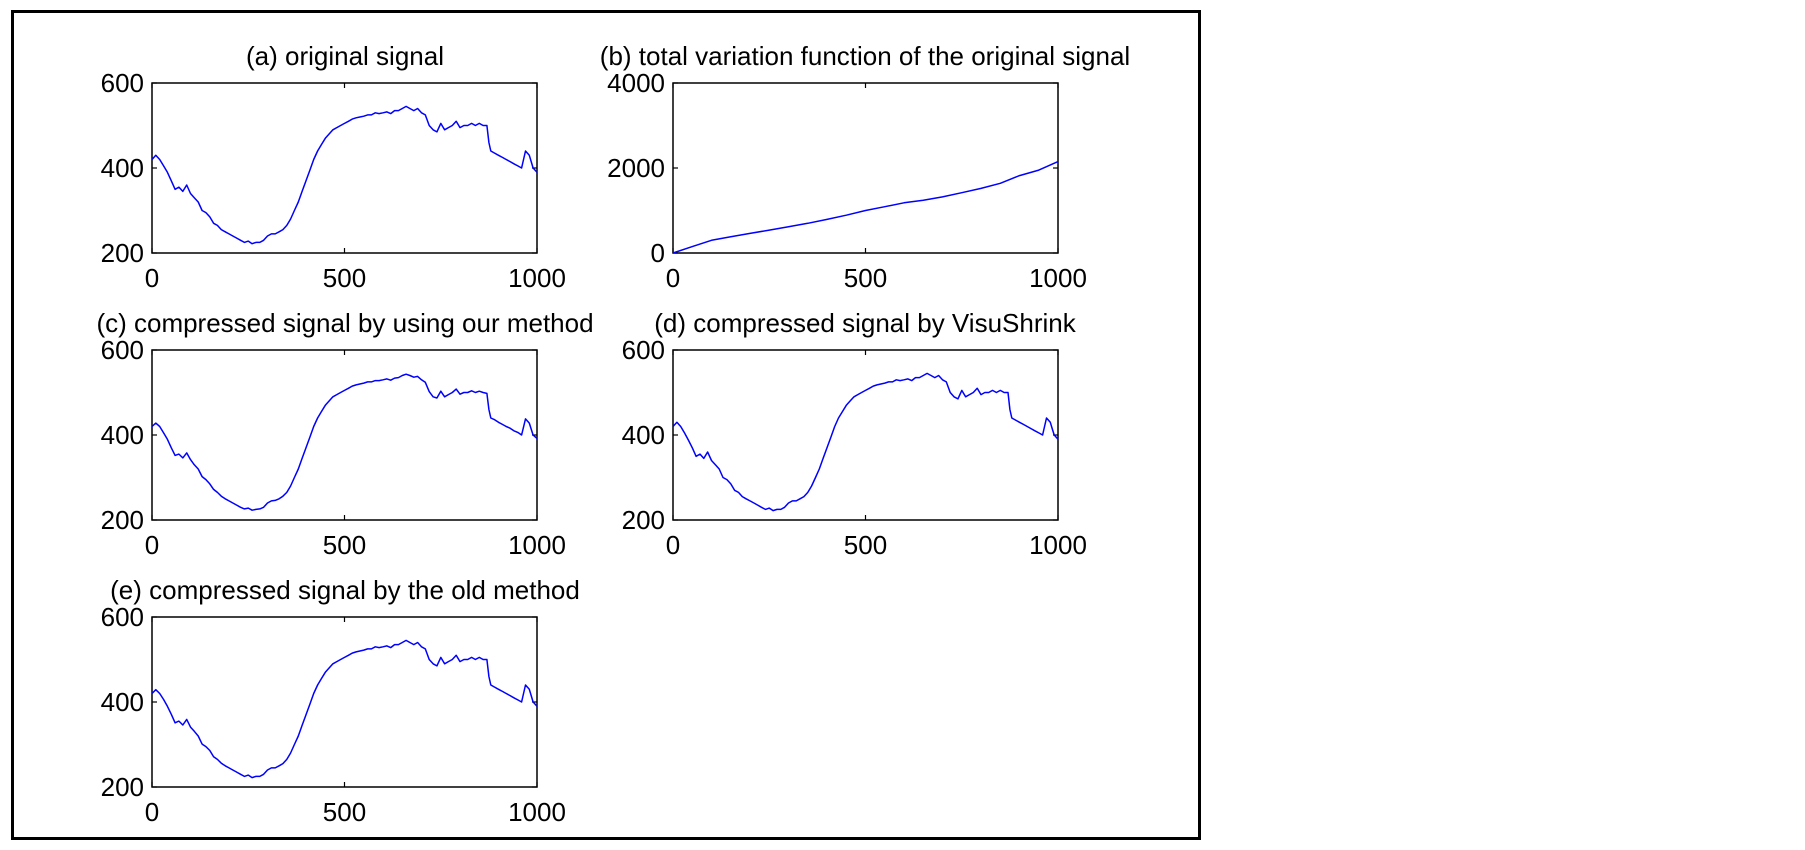 The width and height of the screenshot is (1805, 850). What do you see at coordinates (122, 350) in the screenshot?
I see `y-tick-label-c-2: 600` at bounding box center [122, 350].